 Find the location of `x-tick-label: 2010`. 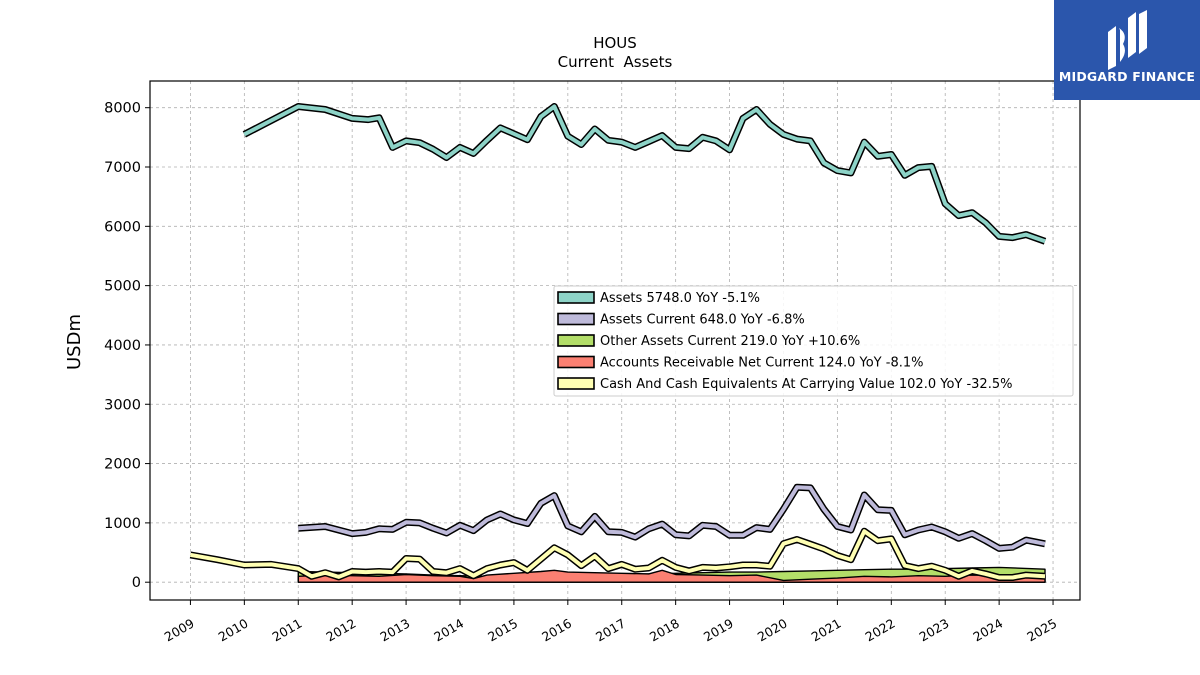

x-tick-label: 2010 is located at coordinates (233, 630).